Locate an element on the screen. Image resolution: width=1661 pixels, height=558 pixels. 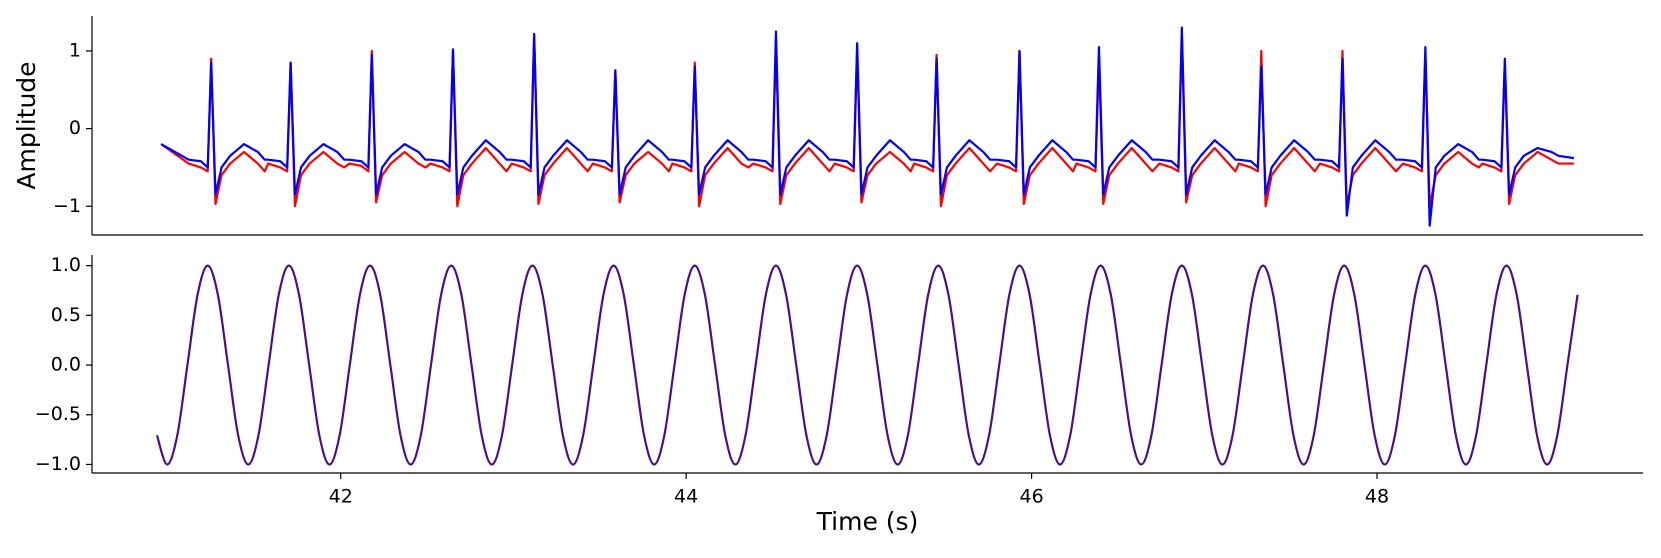
y-tick-label: 0.5 is located at coordinates (66, 315).